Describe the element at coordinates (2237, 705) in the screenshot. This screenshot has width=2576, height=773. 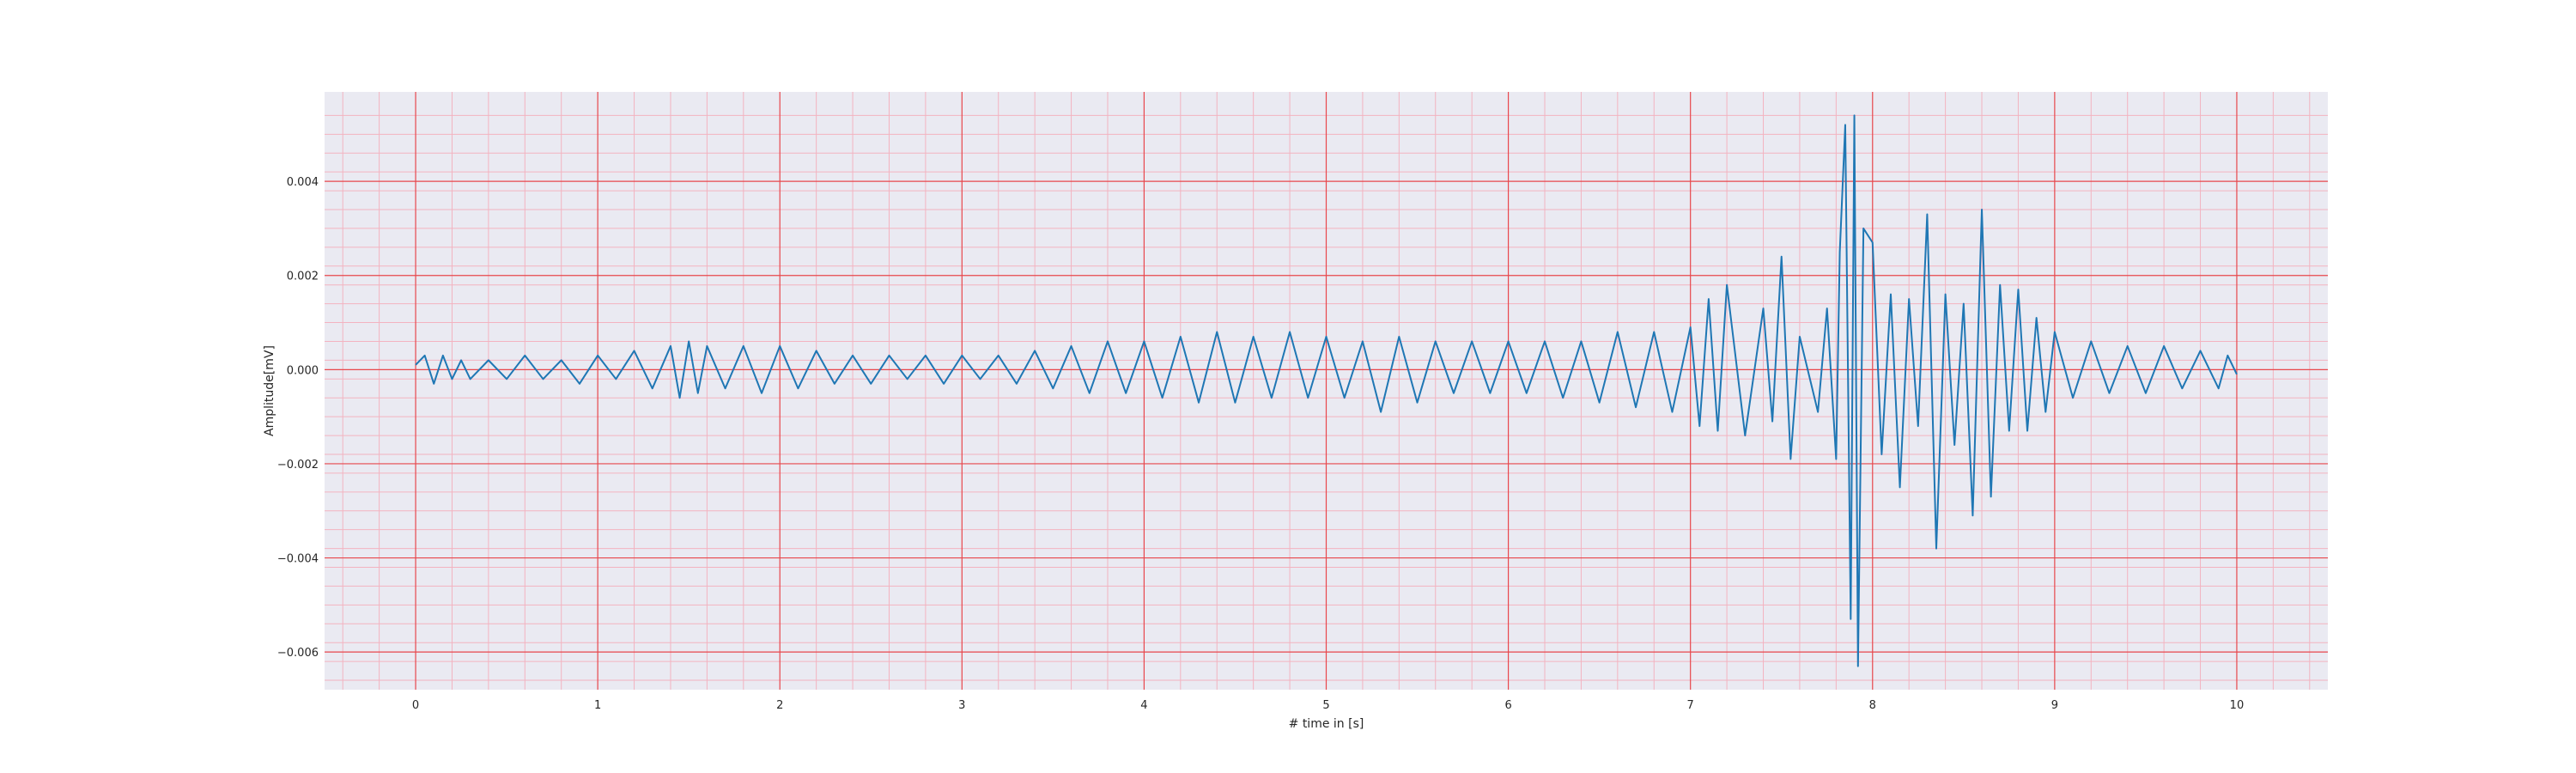
I see `x-tick-label: 10` at that location.